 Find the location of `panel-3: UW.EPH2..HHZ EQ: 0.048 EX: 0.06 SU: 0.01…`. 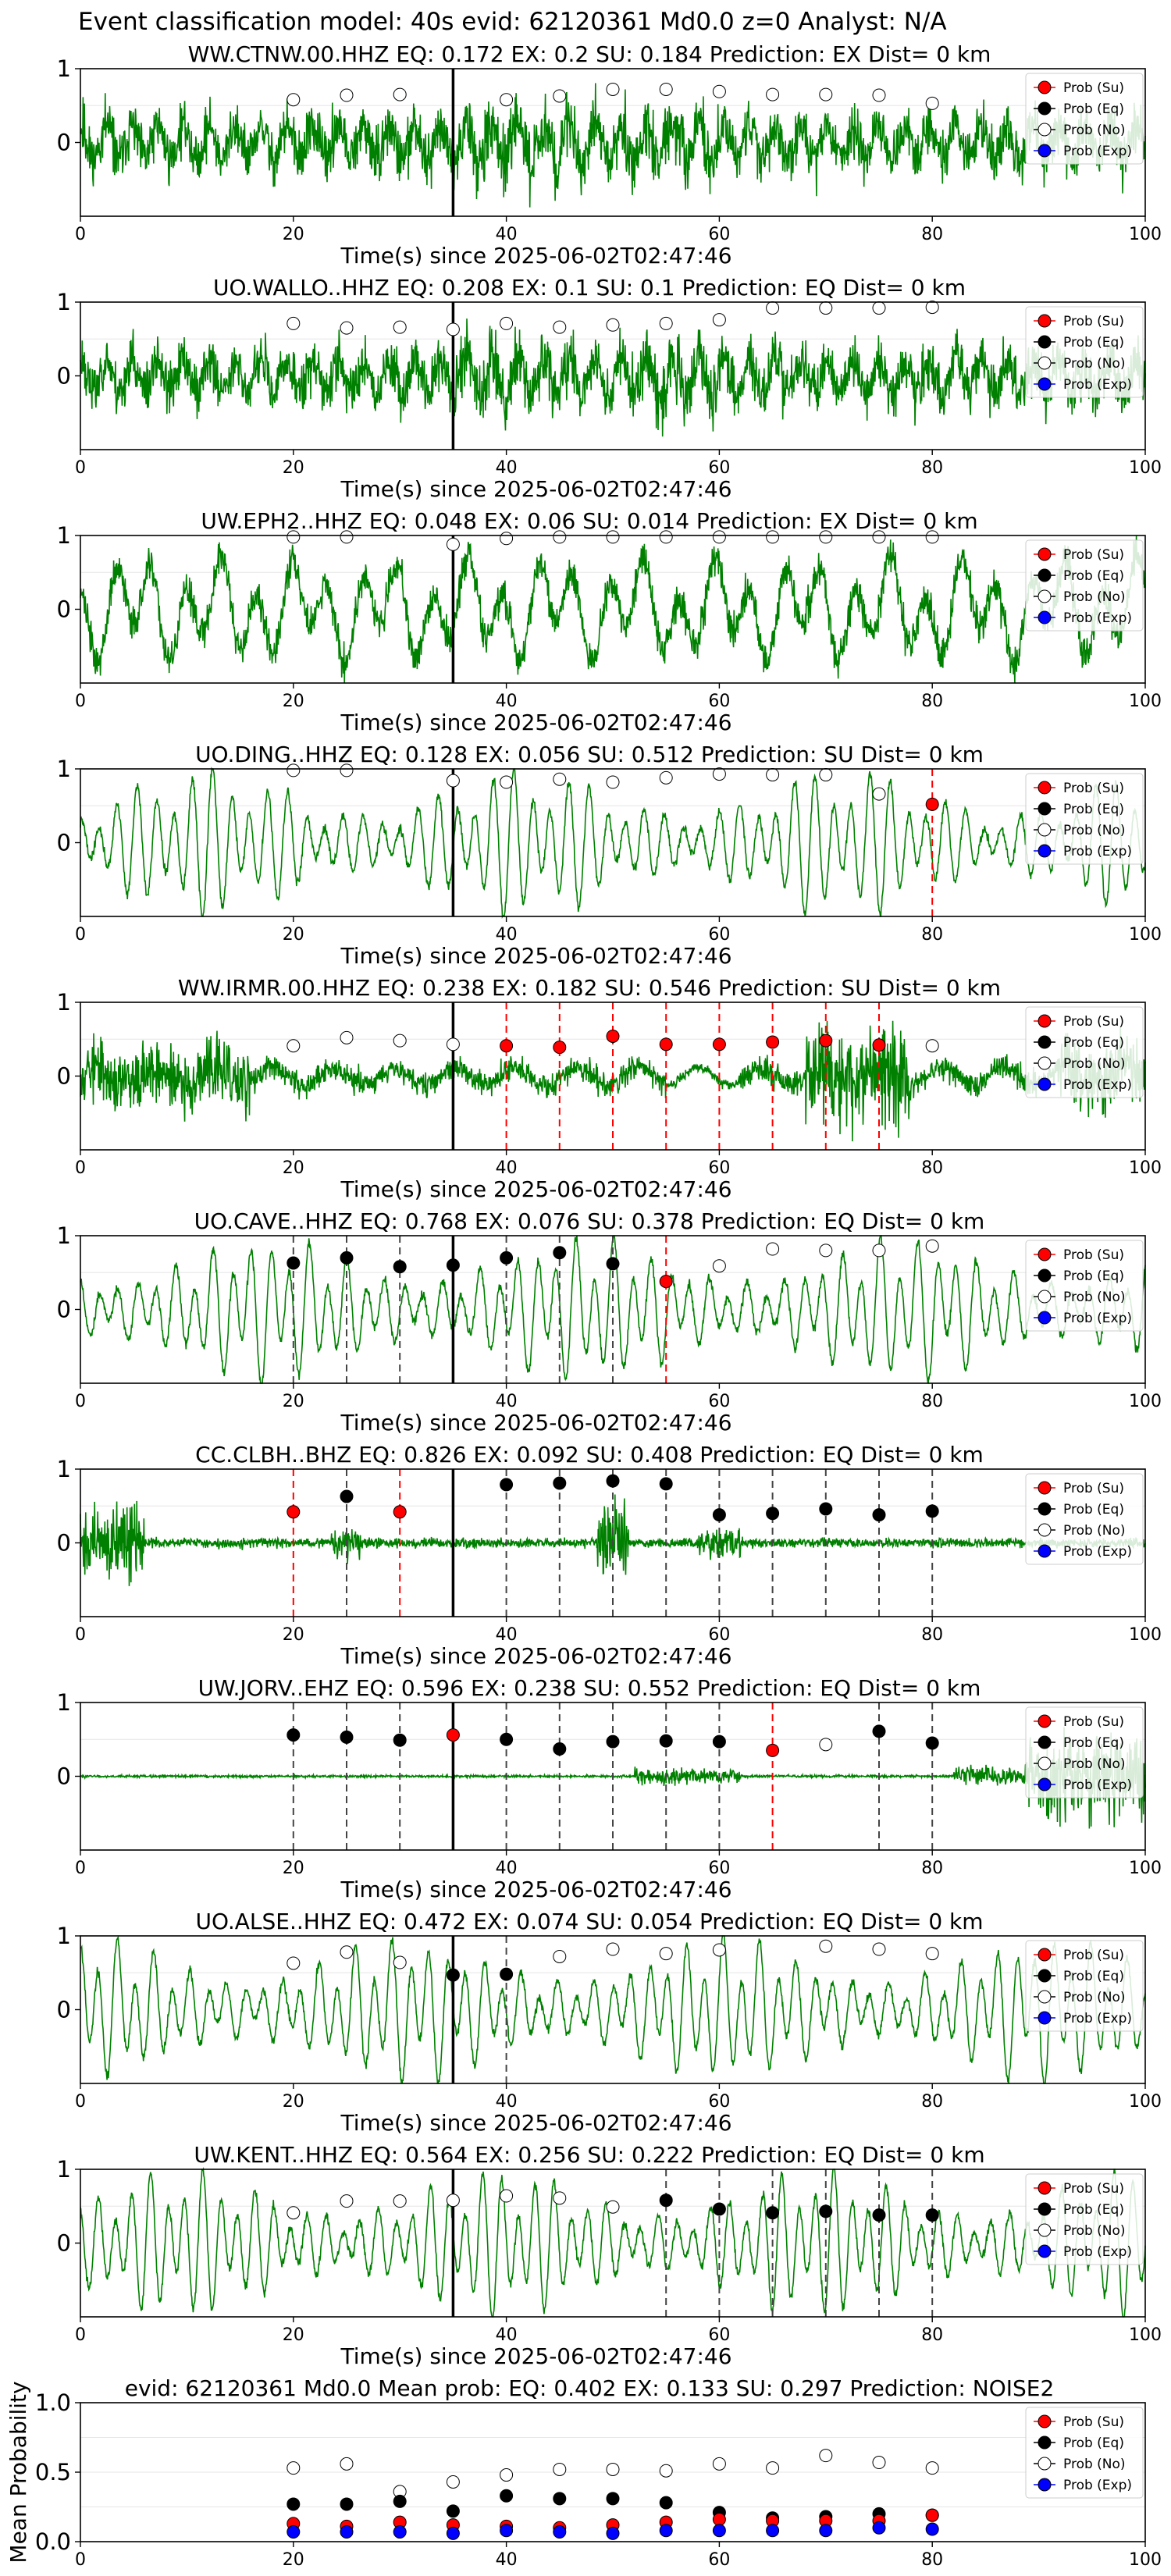

panel-3: UW.EPH2..HHZ EQ: 0.048 EX: 0.06 SU: 0.01… is located at coordinates (609, 621).